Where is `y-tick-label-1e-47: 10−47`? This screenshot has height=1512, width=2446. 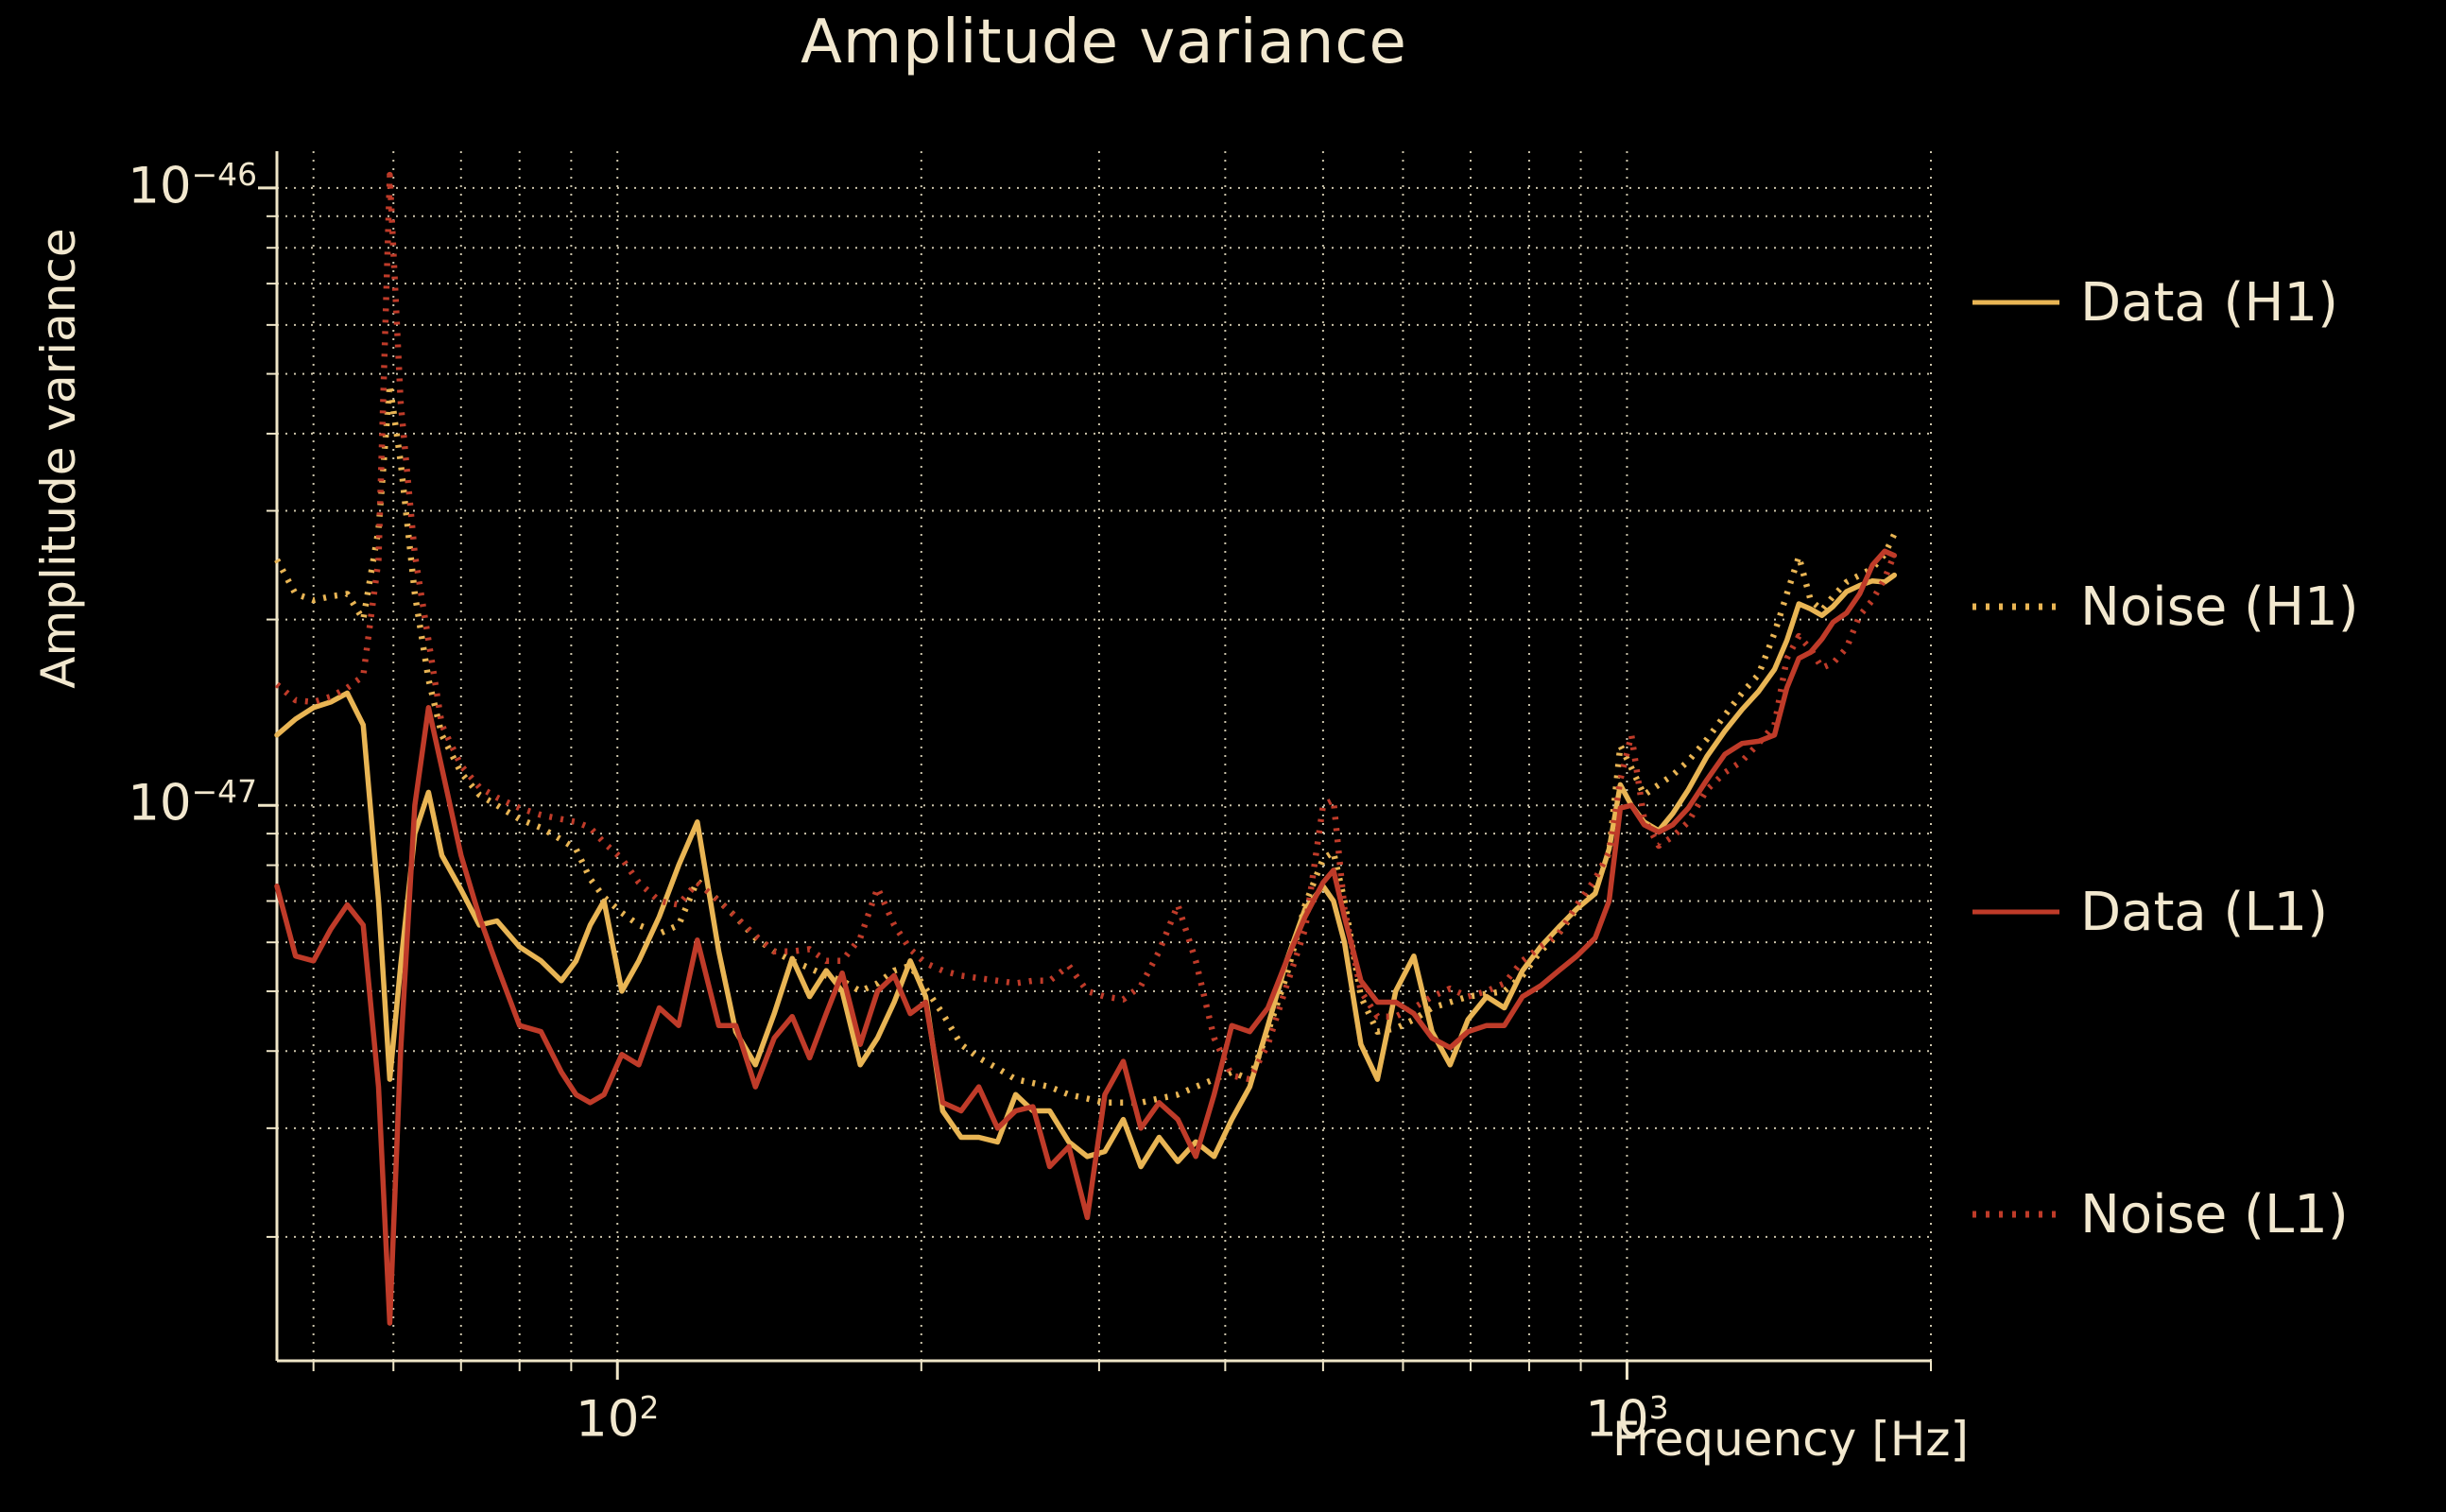
y-tick-label-1e-47: 10−47 is located at coordinates (174, 803).